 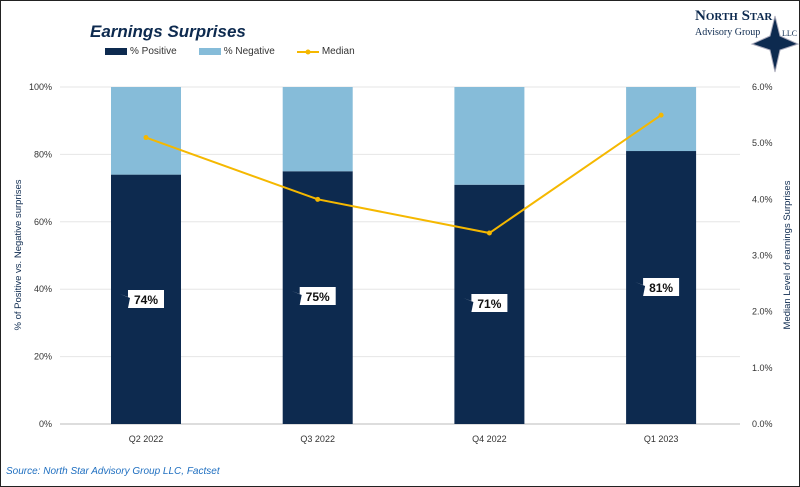 I want to click on y2-tick-label: 3.0%, so click(x=762, y=256).